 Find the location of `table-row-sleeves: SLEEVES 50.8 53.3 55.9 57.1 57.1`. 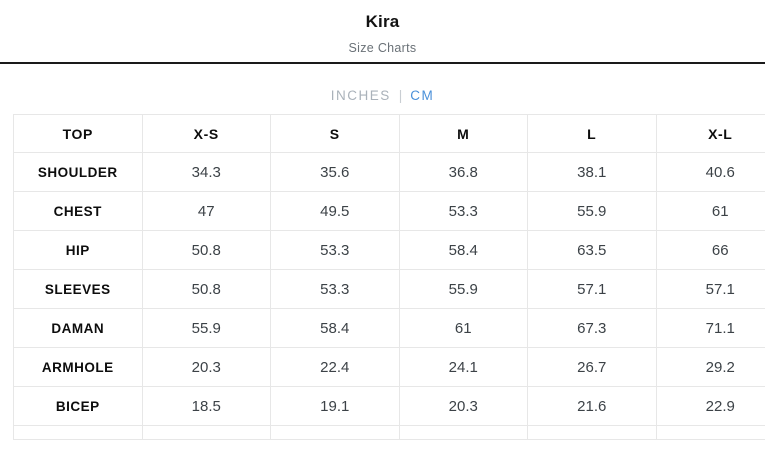

table-row-sleeves: SLEEVES 50.8 53.3 55.9 57.1 57.1 is located at coordinates (389, 289).